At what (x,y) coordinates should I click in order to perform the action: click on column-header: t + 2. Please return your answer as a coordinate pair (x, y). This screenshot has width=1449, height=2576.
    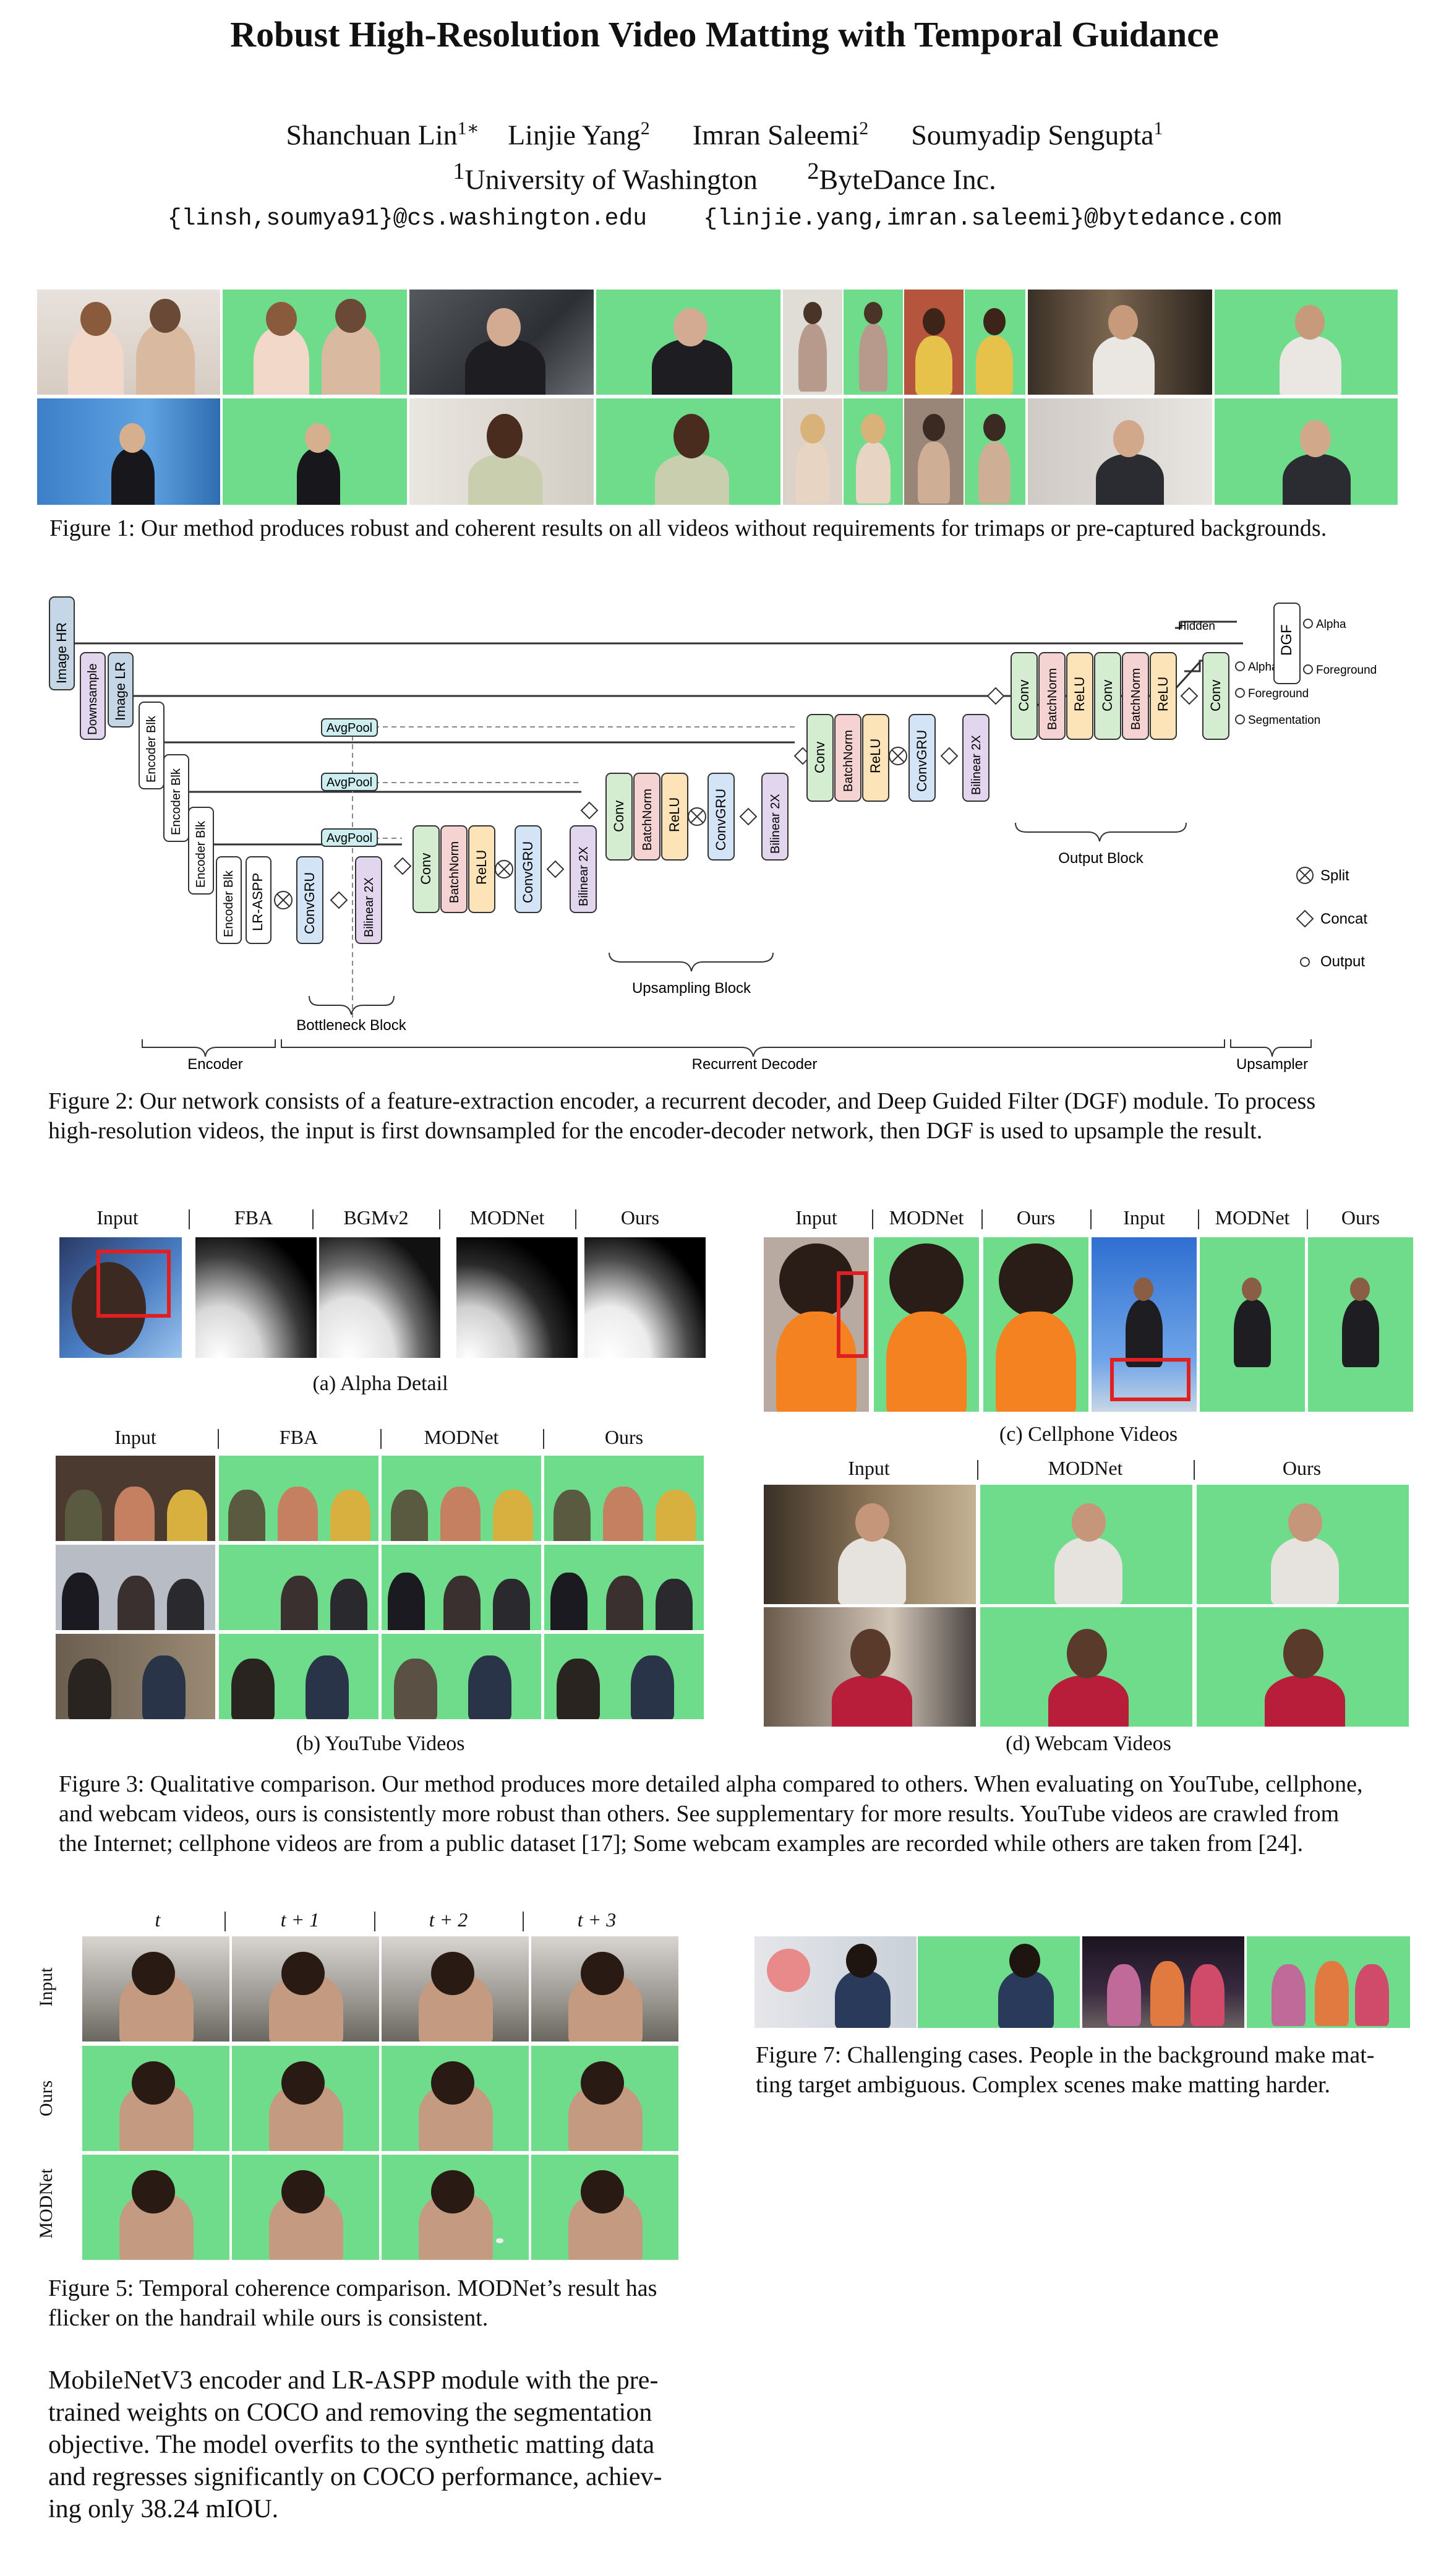
    Looking at the image, I should click on (448, 1919).